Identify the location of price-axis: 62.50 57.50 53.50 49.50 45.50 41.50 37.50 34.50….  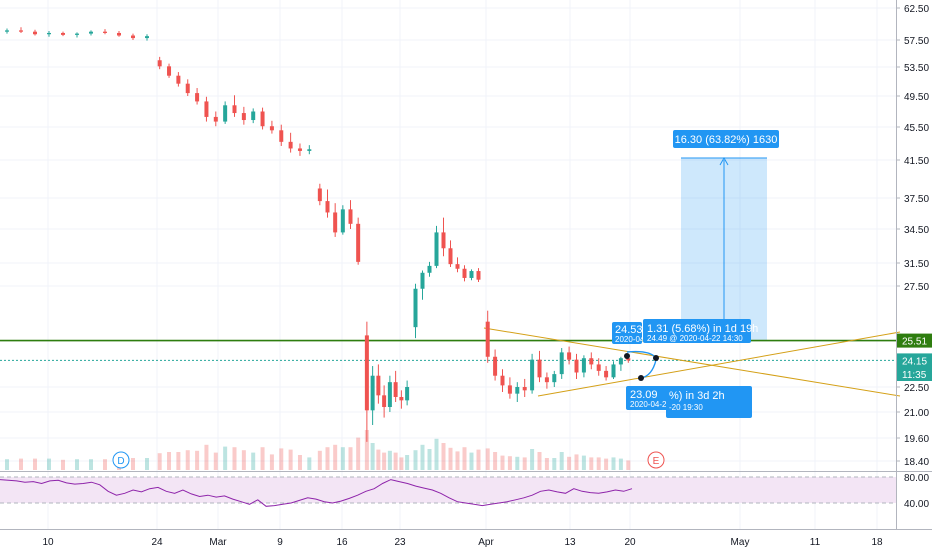
(914, 264).